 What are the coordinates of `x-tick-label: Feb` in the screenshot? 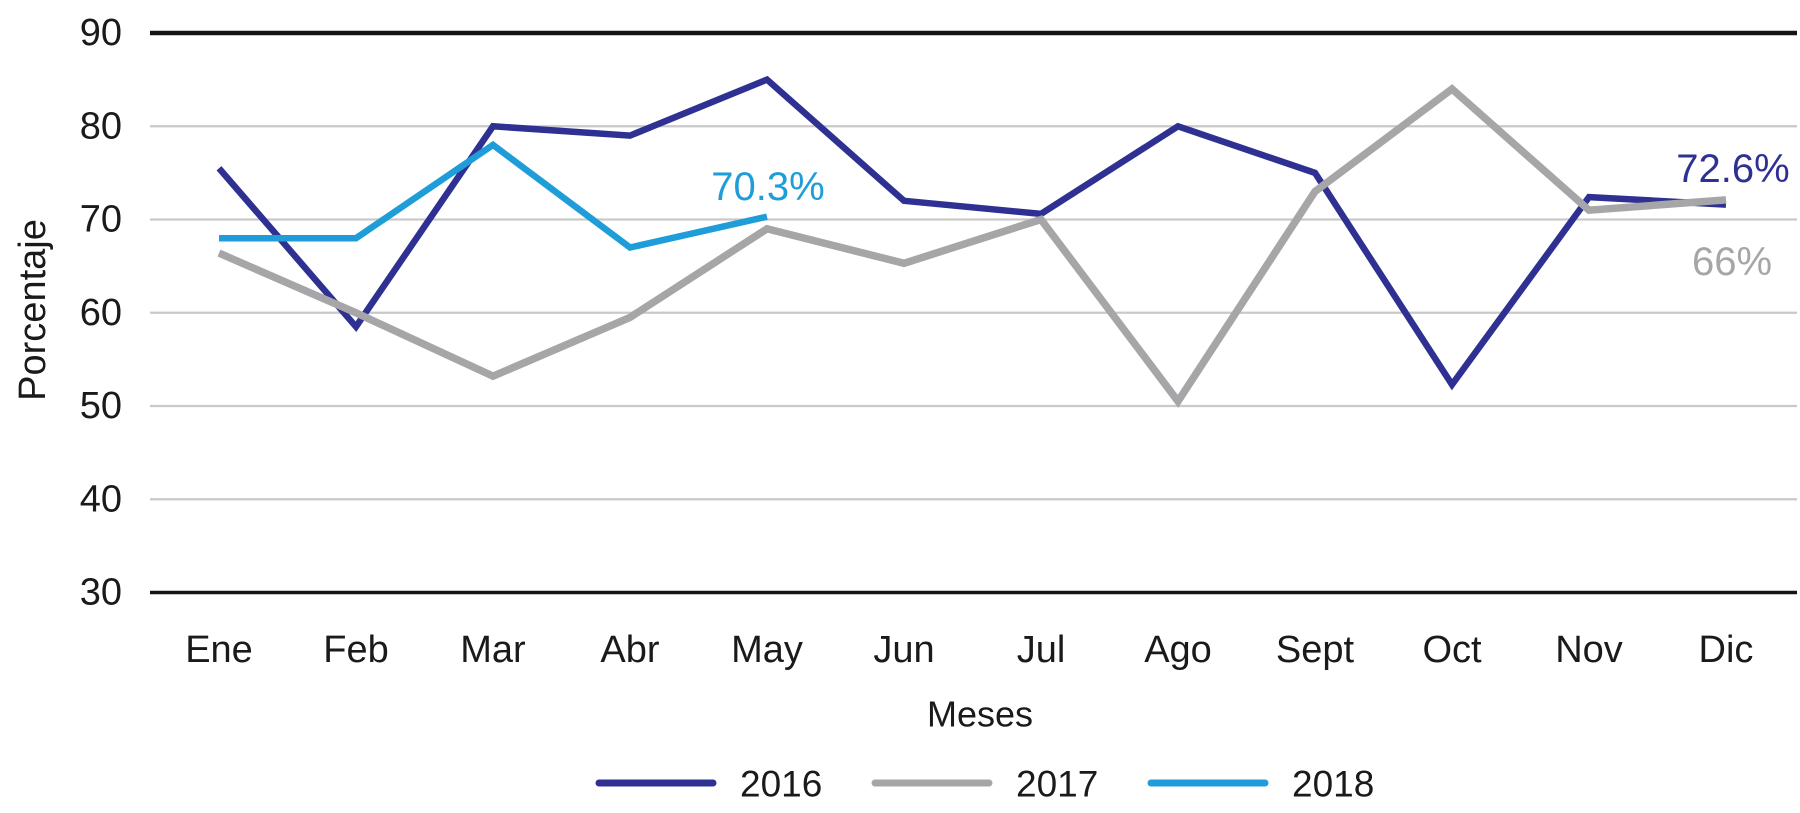 It's located at (355, 650).